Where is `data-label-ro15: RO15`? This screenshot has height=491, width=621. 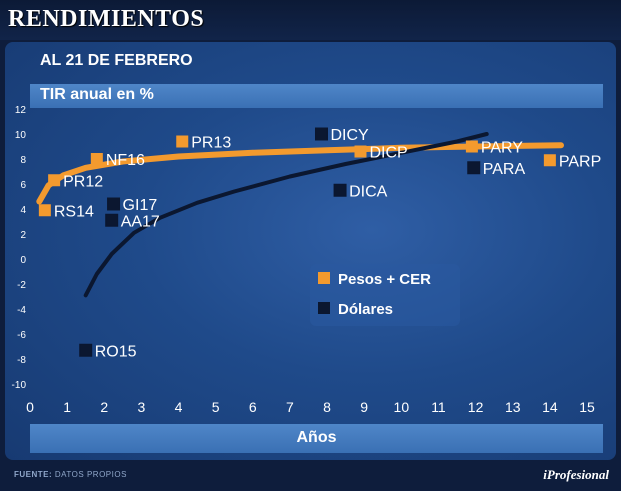
data-label-ro15: RO15 is located at coordinates (116, 351).